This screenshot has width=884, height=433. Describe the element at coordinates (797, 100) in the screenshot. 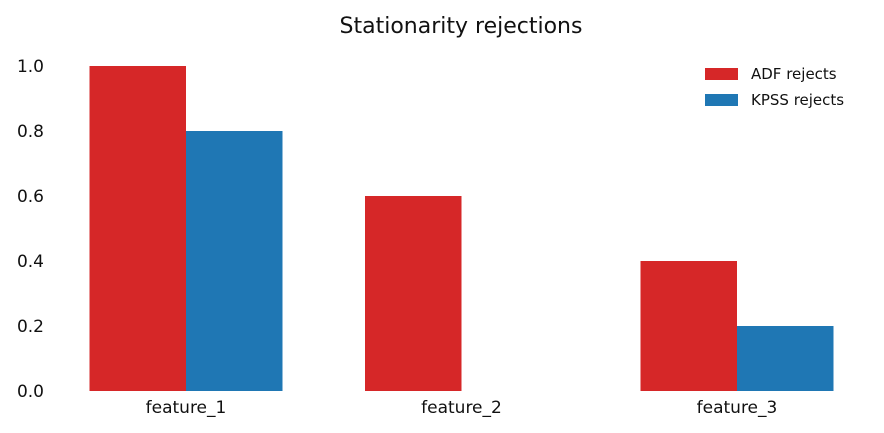

I see `legend-label: KPSS rejects` at that location.